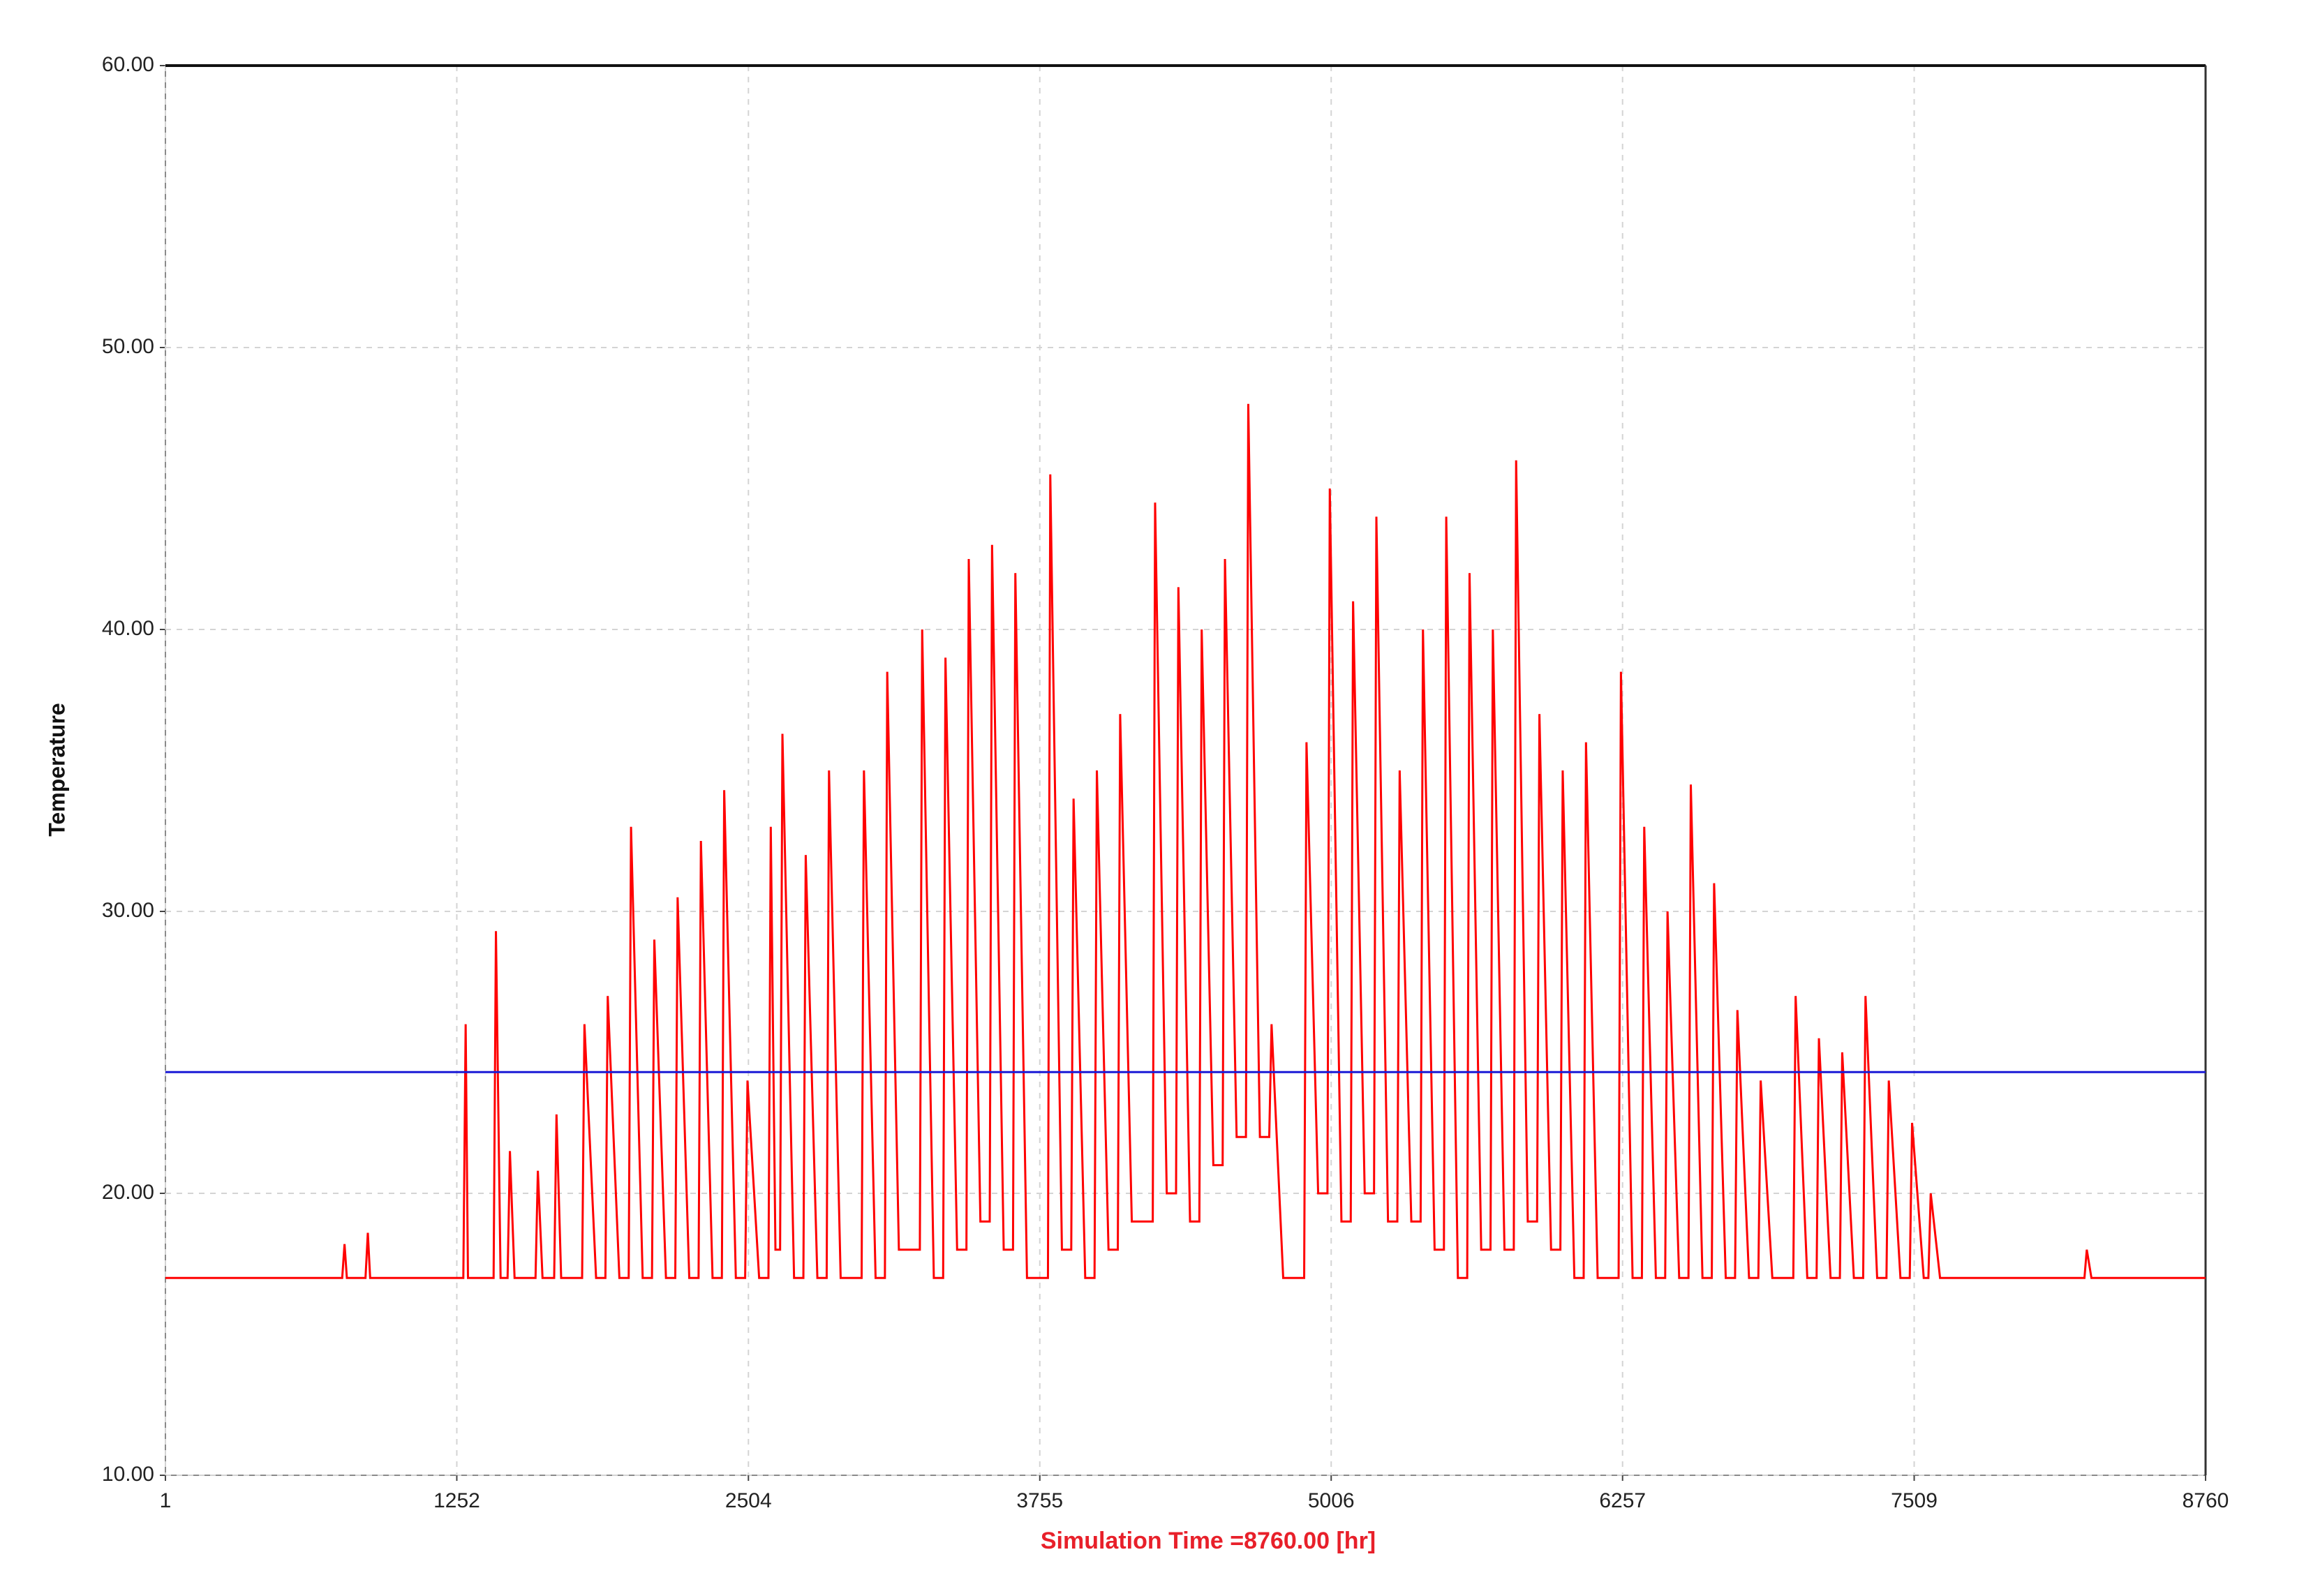  Describe the element at coordinates (456, 1501) in the screenshot. I see `x-tick-label: 1252` at that location.